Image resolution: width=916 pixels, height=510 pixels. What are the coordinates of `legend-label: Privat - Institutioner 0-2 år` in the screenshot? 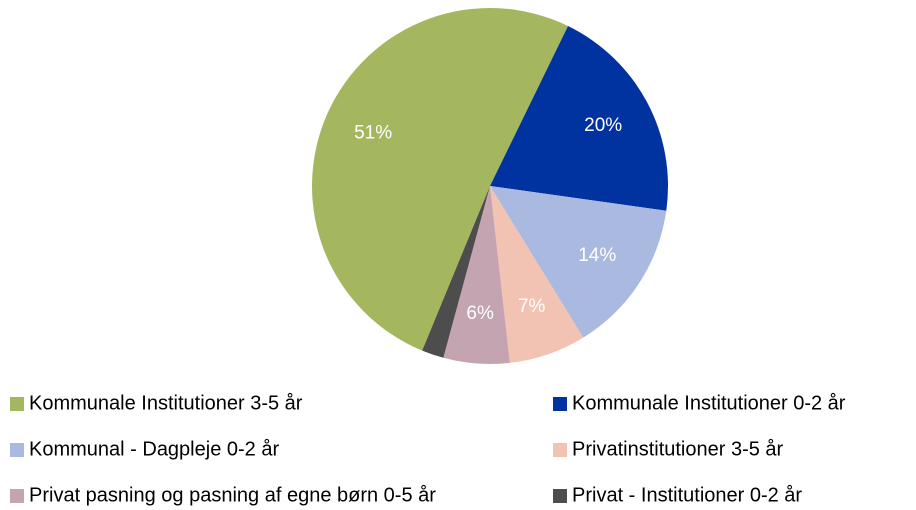 It's located at (687, 495).